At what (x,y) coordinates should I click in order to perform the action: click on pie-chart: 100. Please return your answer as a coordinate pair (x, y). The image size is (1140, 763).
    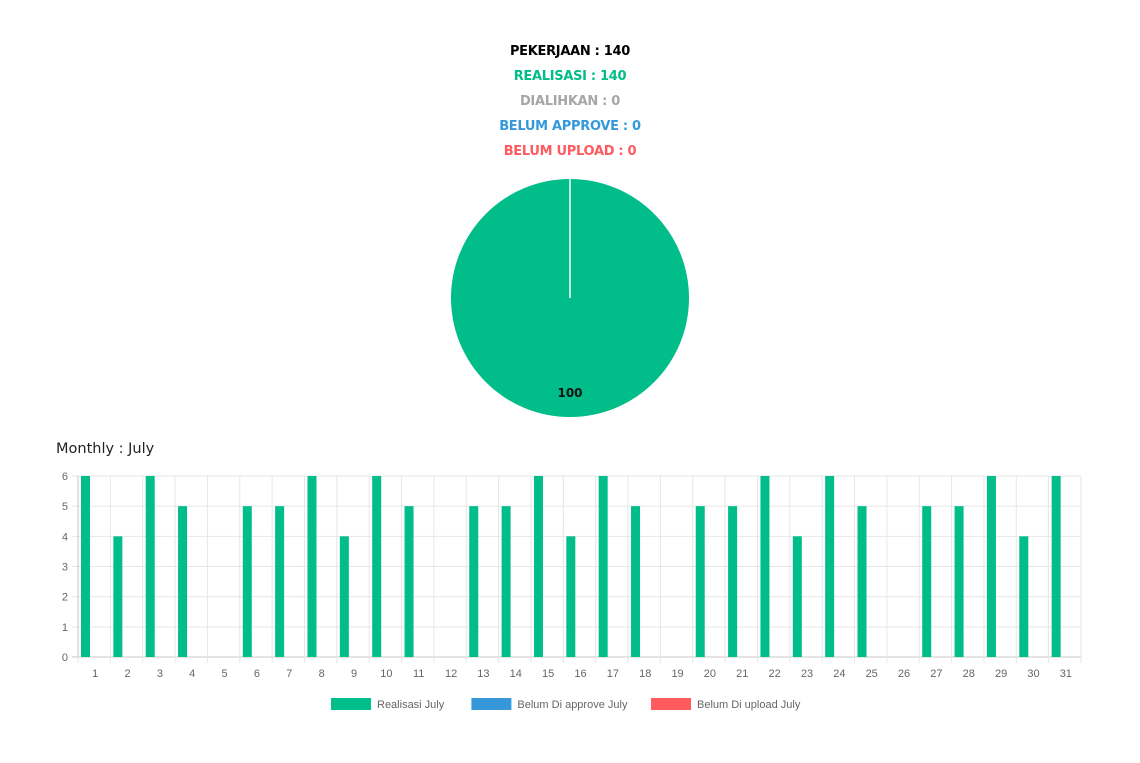
    Looking at the image, I should click on (570, 298).